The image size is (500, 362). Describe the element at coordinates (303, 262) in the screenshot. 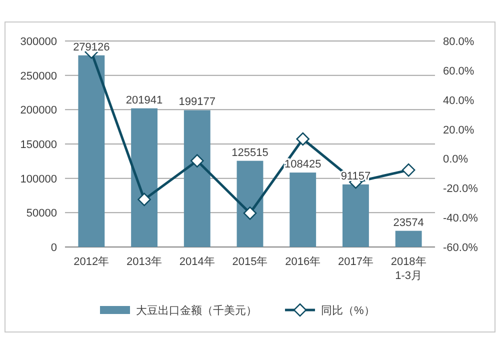

I see `x-tick-label: 2016年` at that location.